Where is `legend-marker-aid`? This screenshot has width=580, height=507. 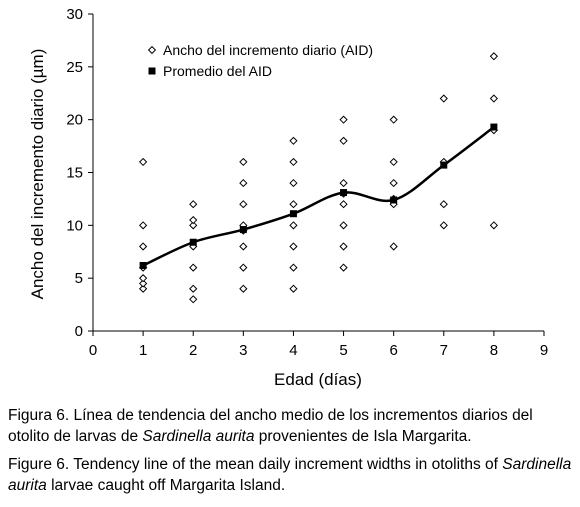 legend-marker-aid is located at coordinates (152, 50).